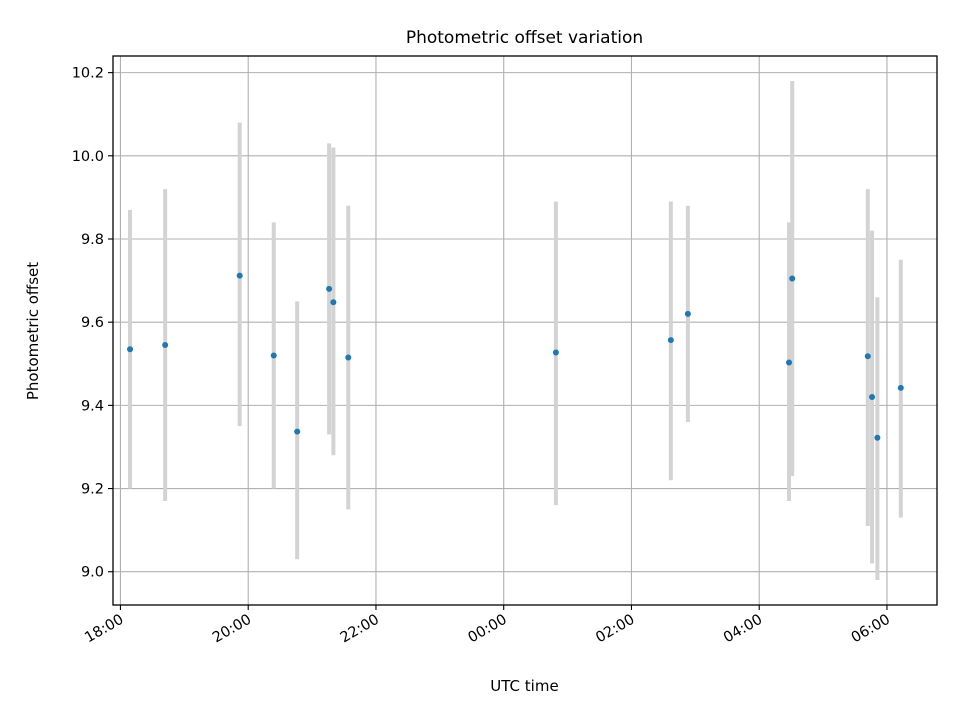 Image resolution: width=960 pixels, height=720 pixels. What do you see at coordinates (524, 686) in the screenshot?
I see `x-axis-label: UTC time` at bounding box center [524, 686].